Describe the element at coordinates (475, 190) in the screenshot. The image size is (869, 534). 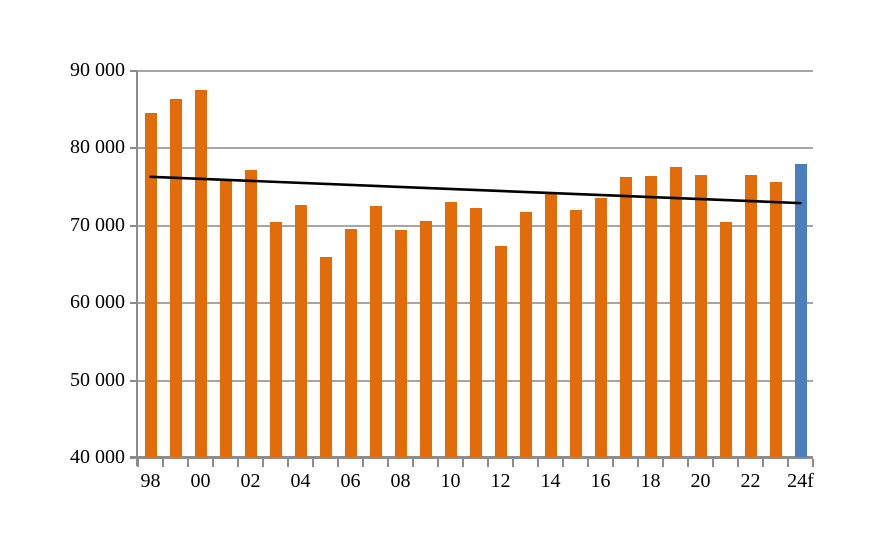
I see `trend-line` at that location.